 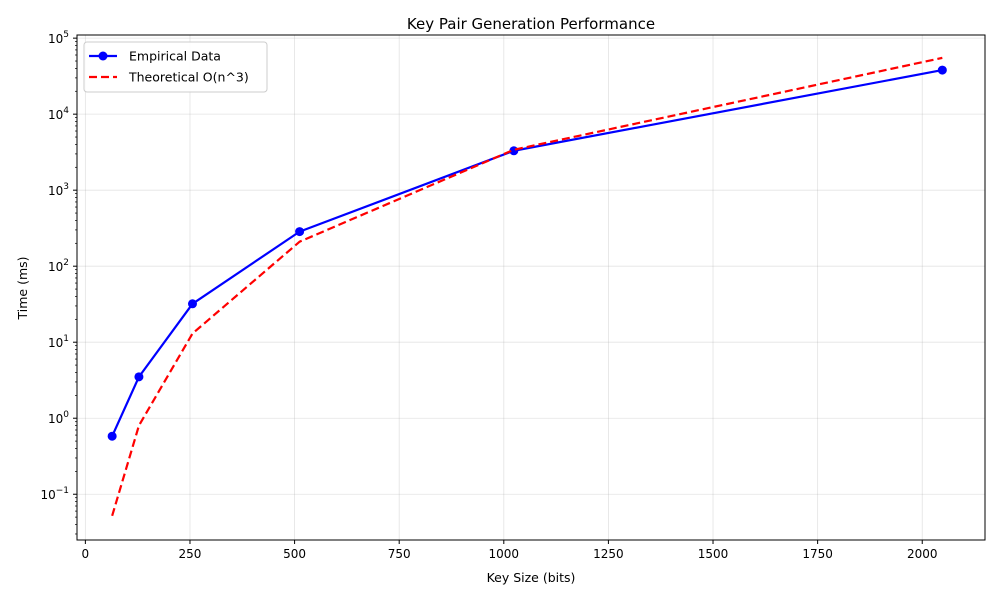 I want to click on x-tick-label: 0, so click(x=86, y=554).